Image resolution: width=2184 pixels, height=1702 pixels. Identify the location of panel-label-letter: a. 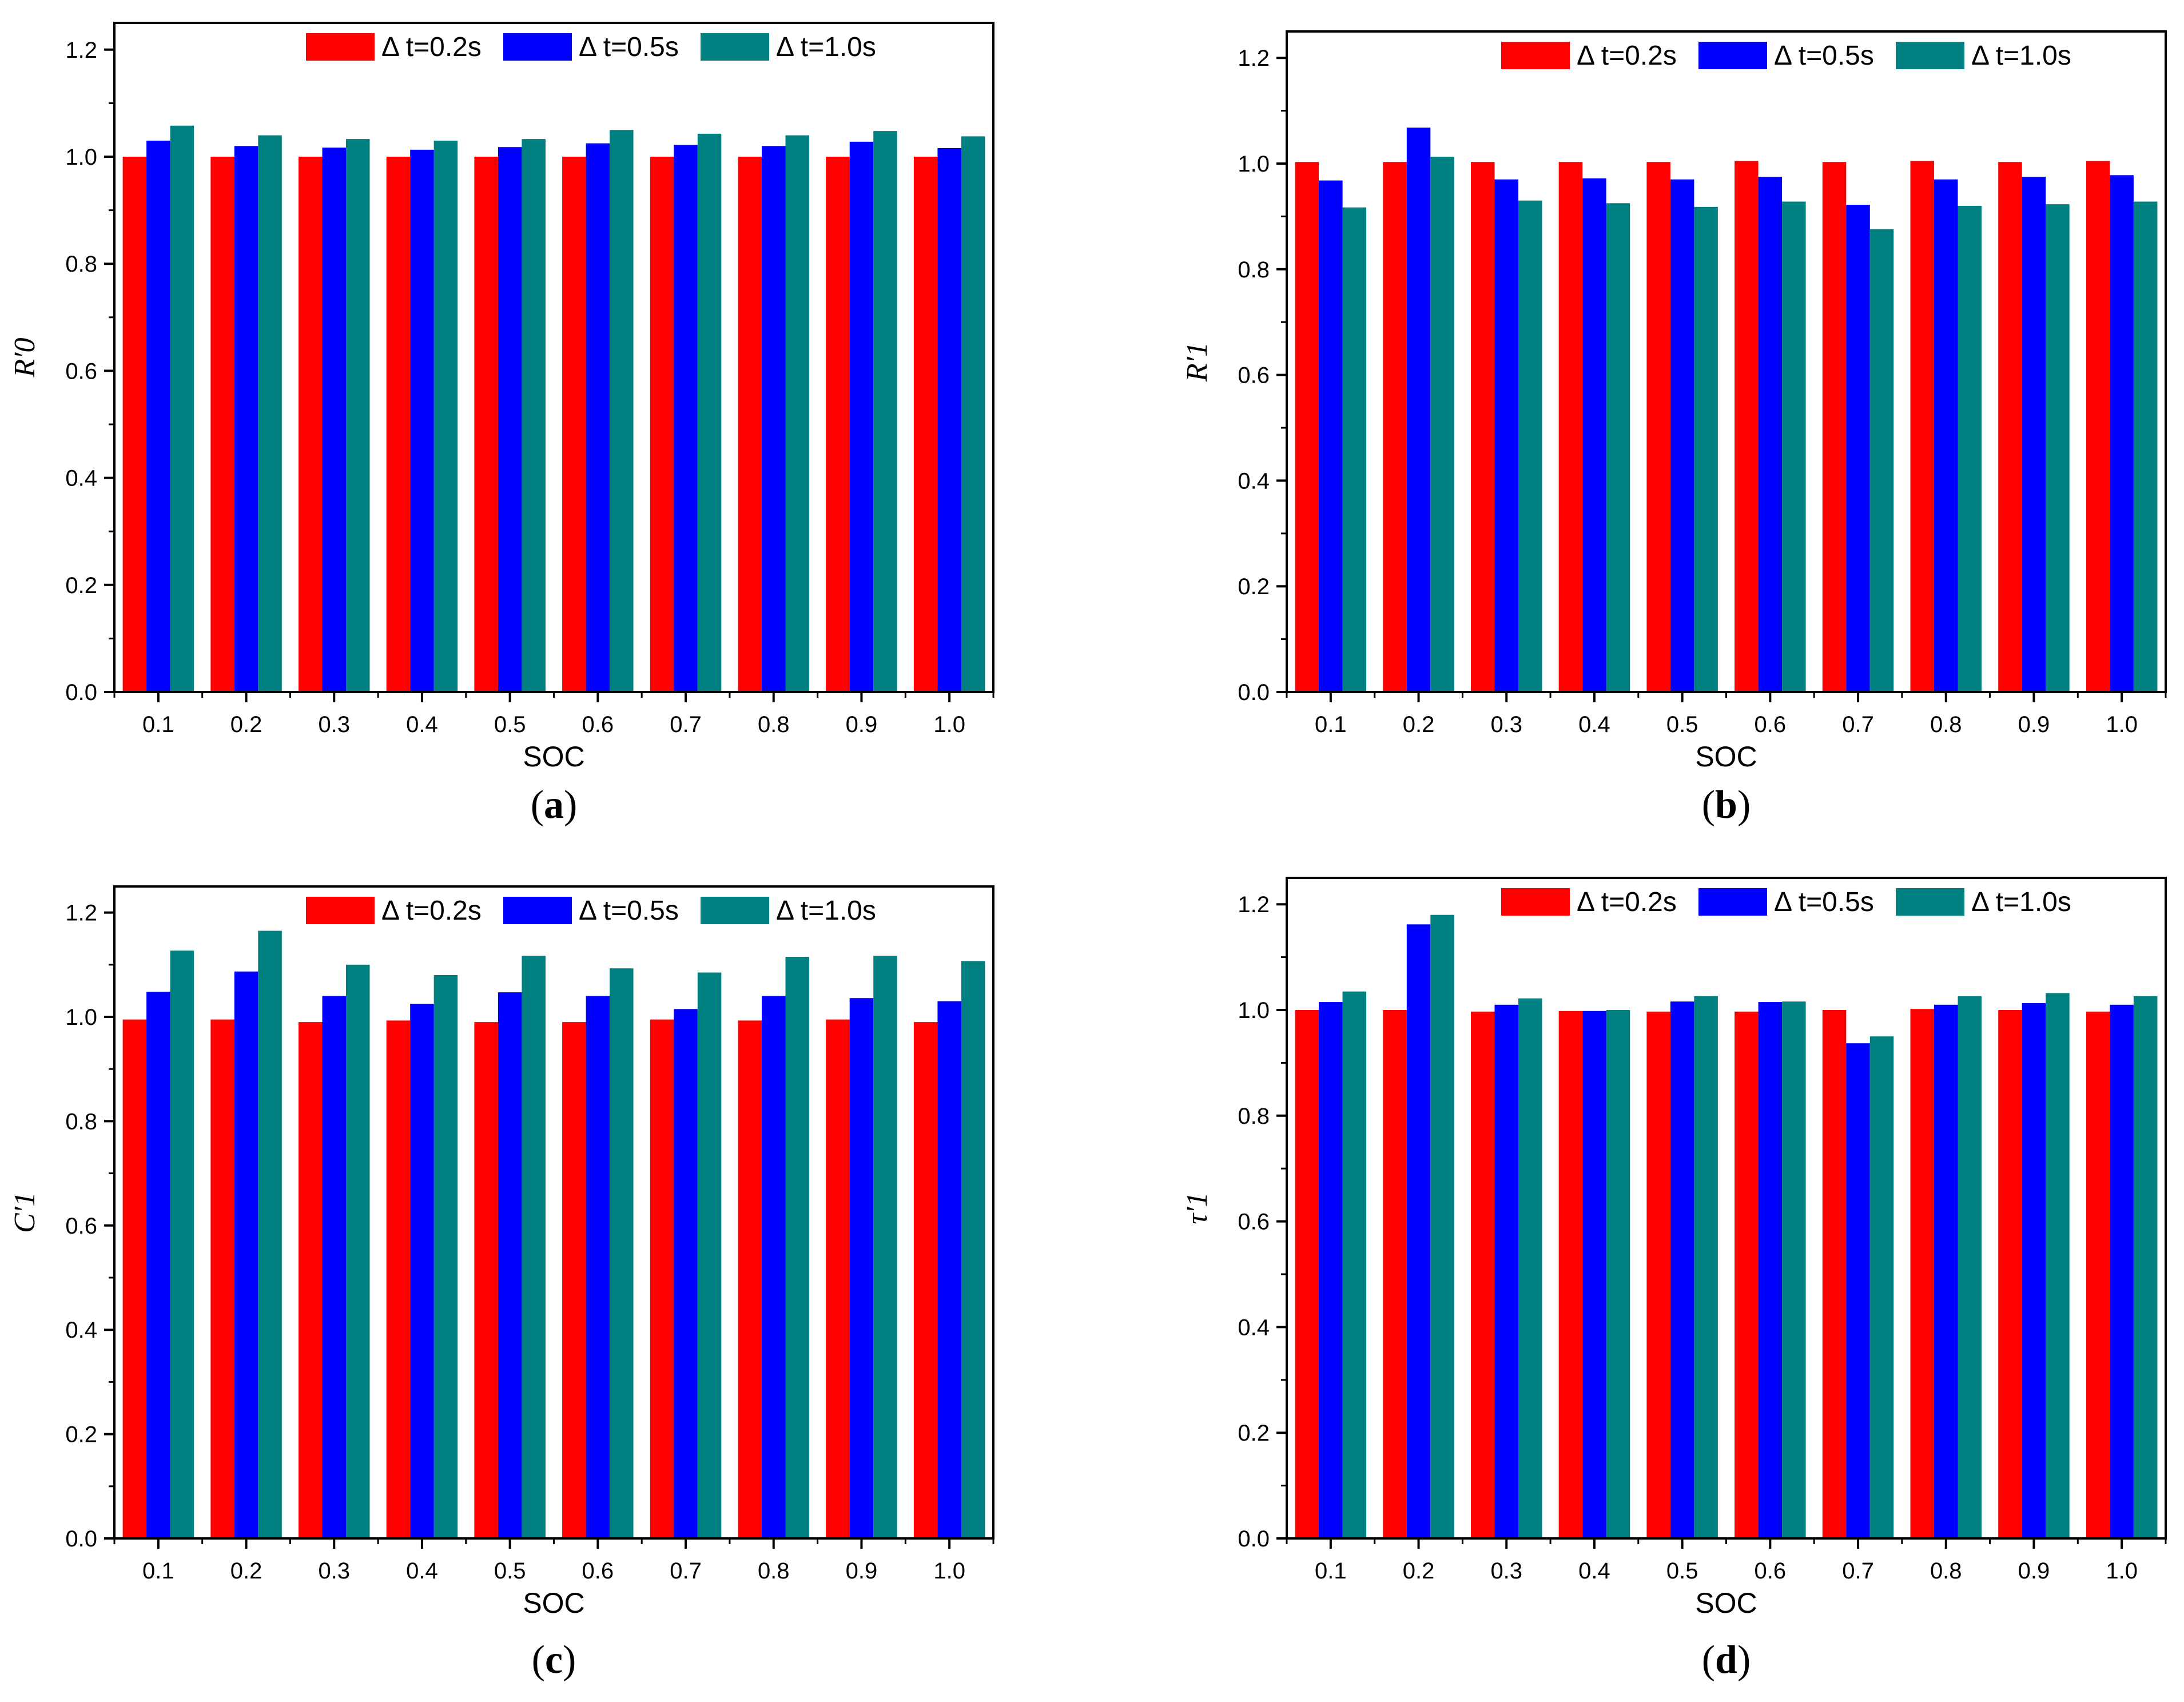
(554, 805).